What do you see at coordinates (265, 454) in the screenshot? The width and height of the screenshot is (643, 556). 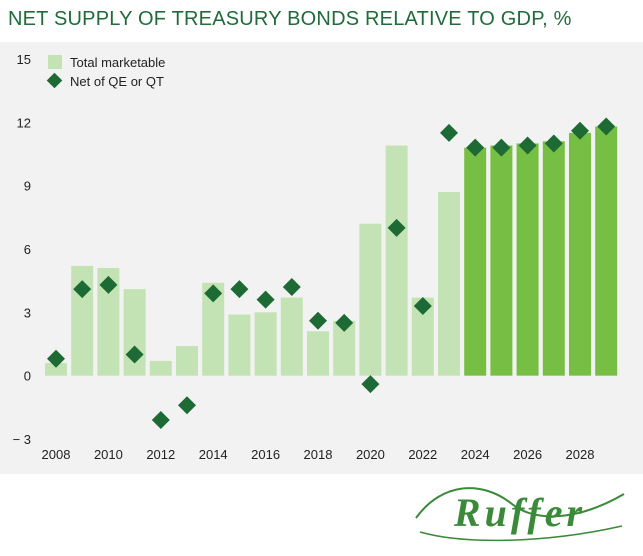 I see `x-tick-label: 2016` at bounding box center [265, 454].